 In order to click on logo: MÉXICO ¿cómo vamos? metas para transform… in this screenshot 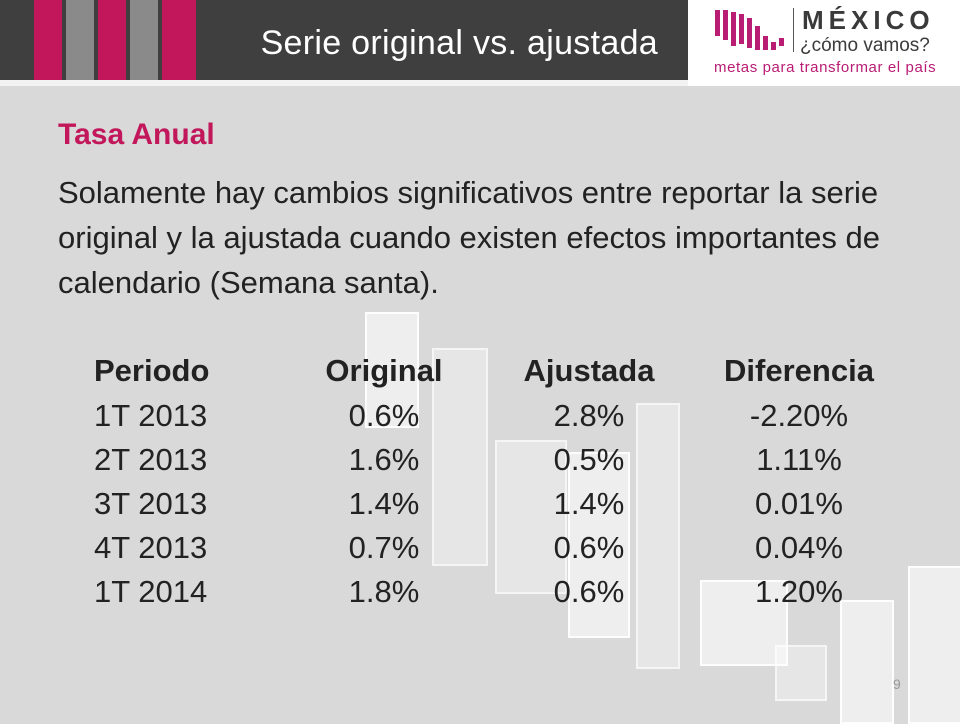, I will do `click(824, 43)`.